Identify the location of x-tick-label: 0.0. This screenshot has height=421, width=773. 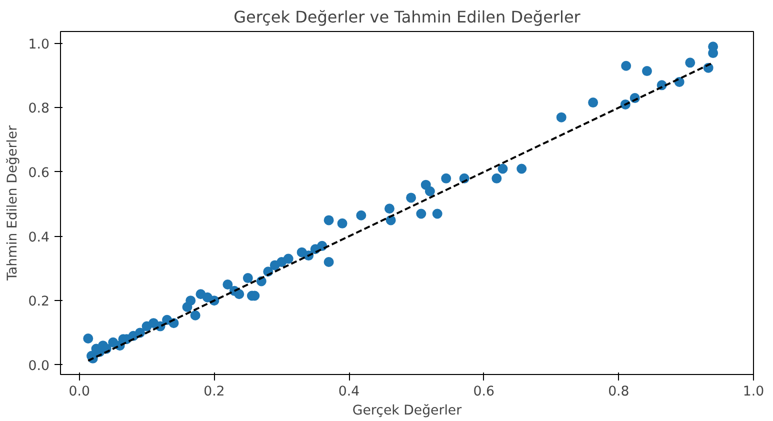
(79, 392).